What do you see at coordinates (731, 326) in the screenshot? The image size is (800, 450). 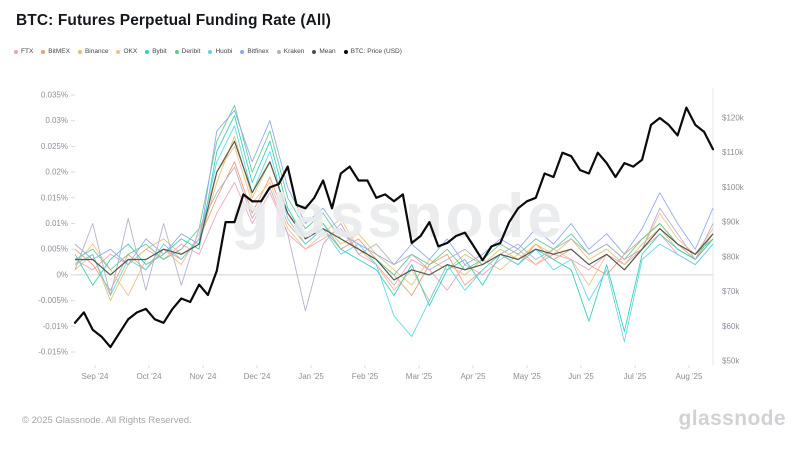 I see `right-axis-tick-label: $60k` at bounding box center [731, 326].